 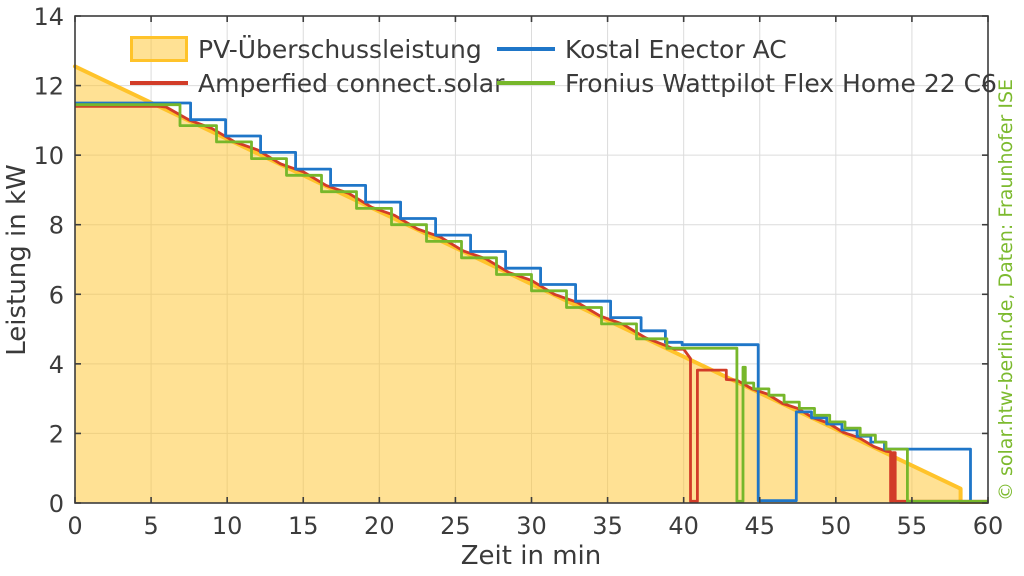 I want to click on y-tick-label: 6, so click(x=56, y=295).